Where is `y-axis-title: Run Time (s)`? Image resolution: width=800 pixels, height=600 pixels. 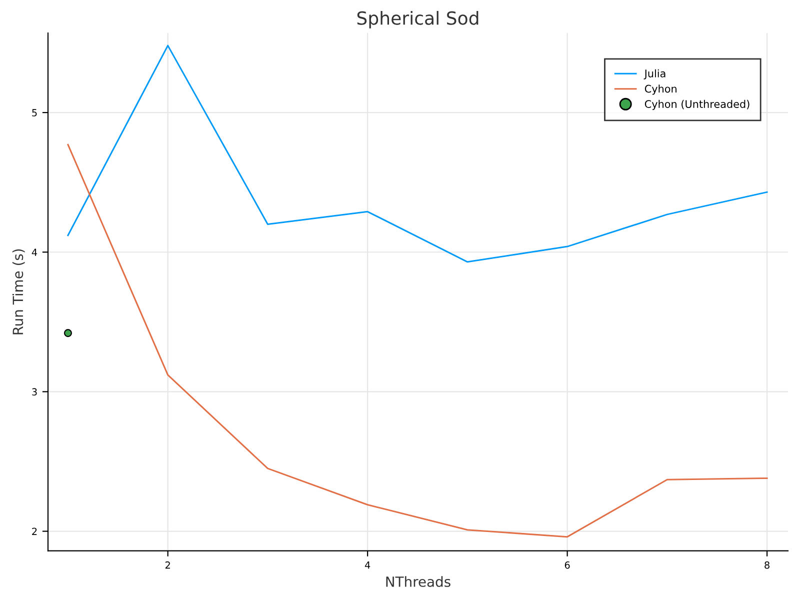
y-axis-title: Run Time (s) is located at coordinates (18, 291).